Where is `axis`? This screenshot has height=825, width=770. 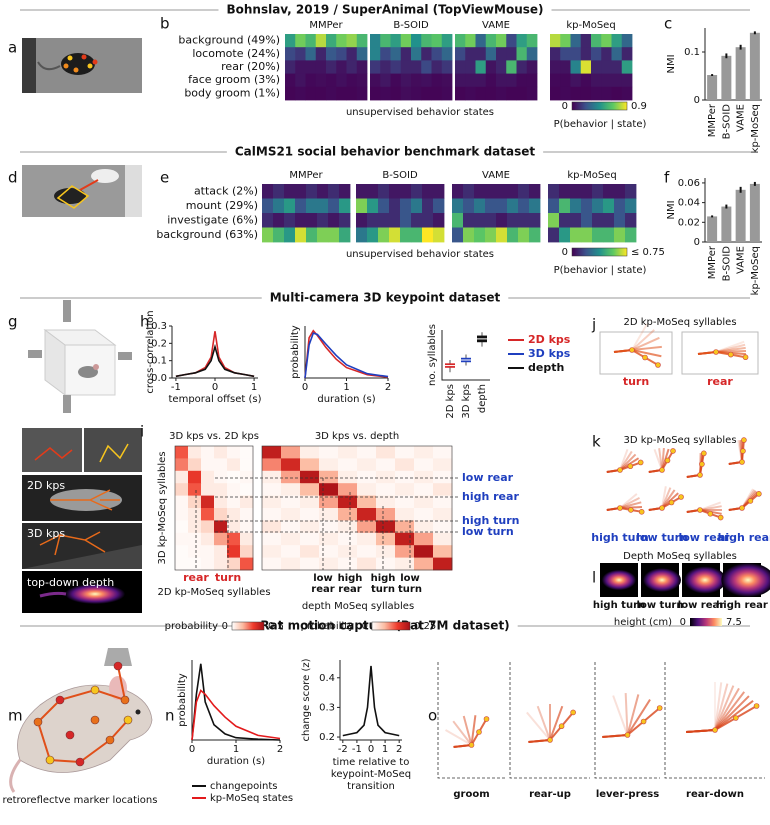 axis is located at coordinates (370, 700).